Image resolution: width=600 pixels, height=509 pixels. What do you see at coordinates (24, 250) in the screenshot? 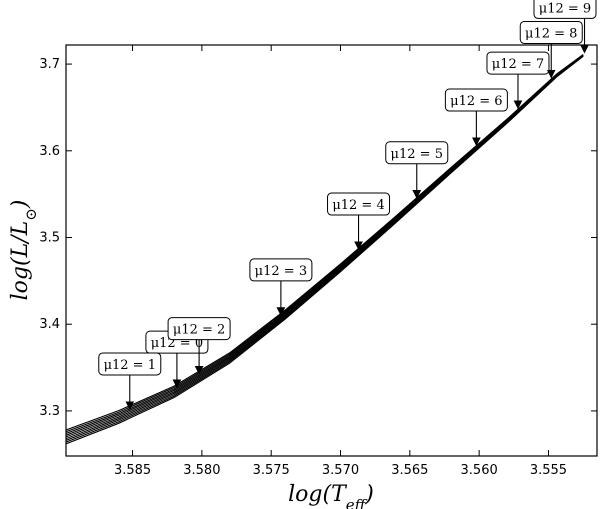
I see `y-axis-label: log(L/L⊙)` at bounding box center [24, 250].